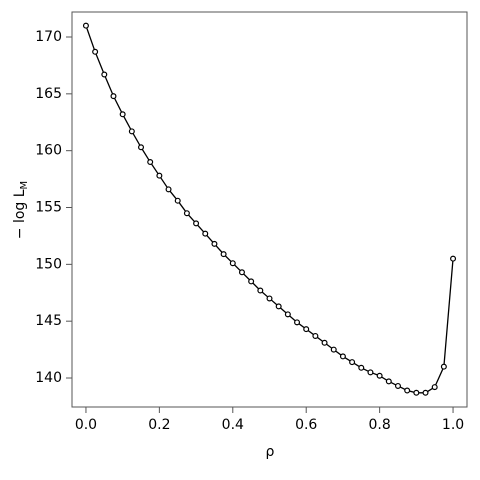 This screenshot has height=480, width=480. Describe the element at coordinates (86, 425) in the screenshot. I see `x-tick-label: 0.0` at that location.